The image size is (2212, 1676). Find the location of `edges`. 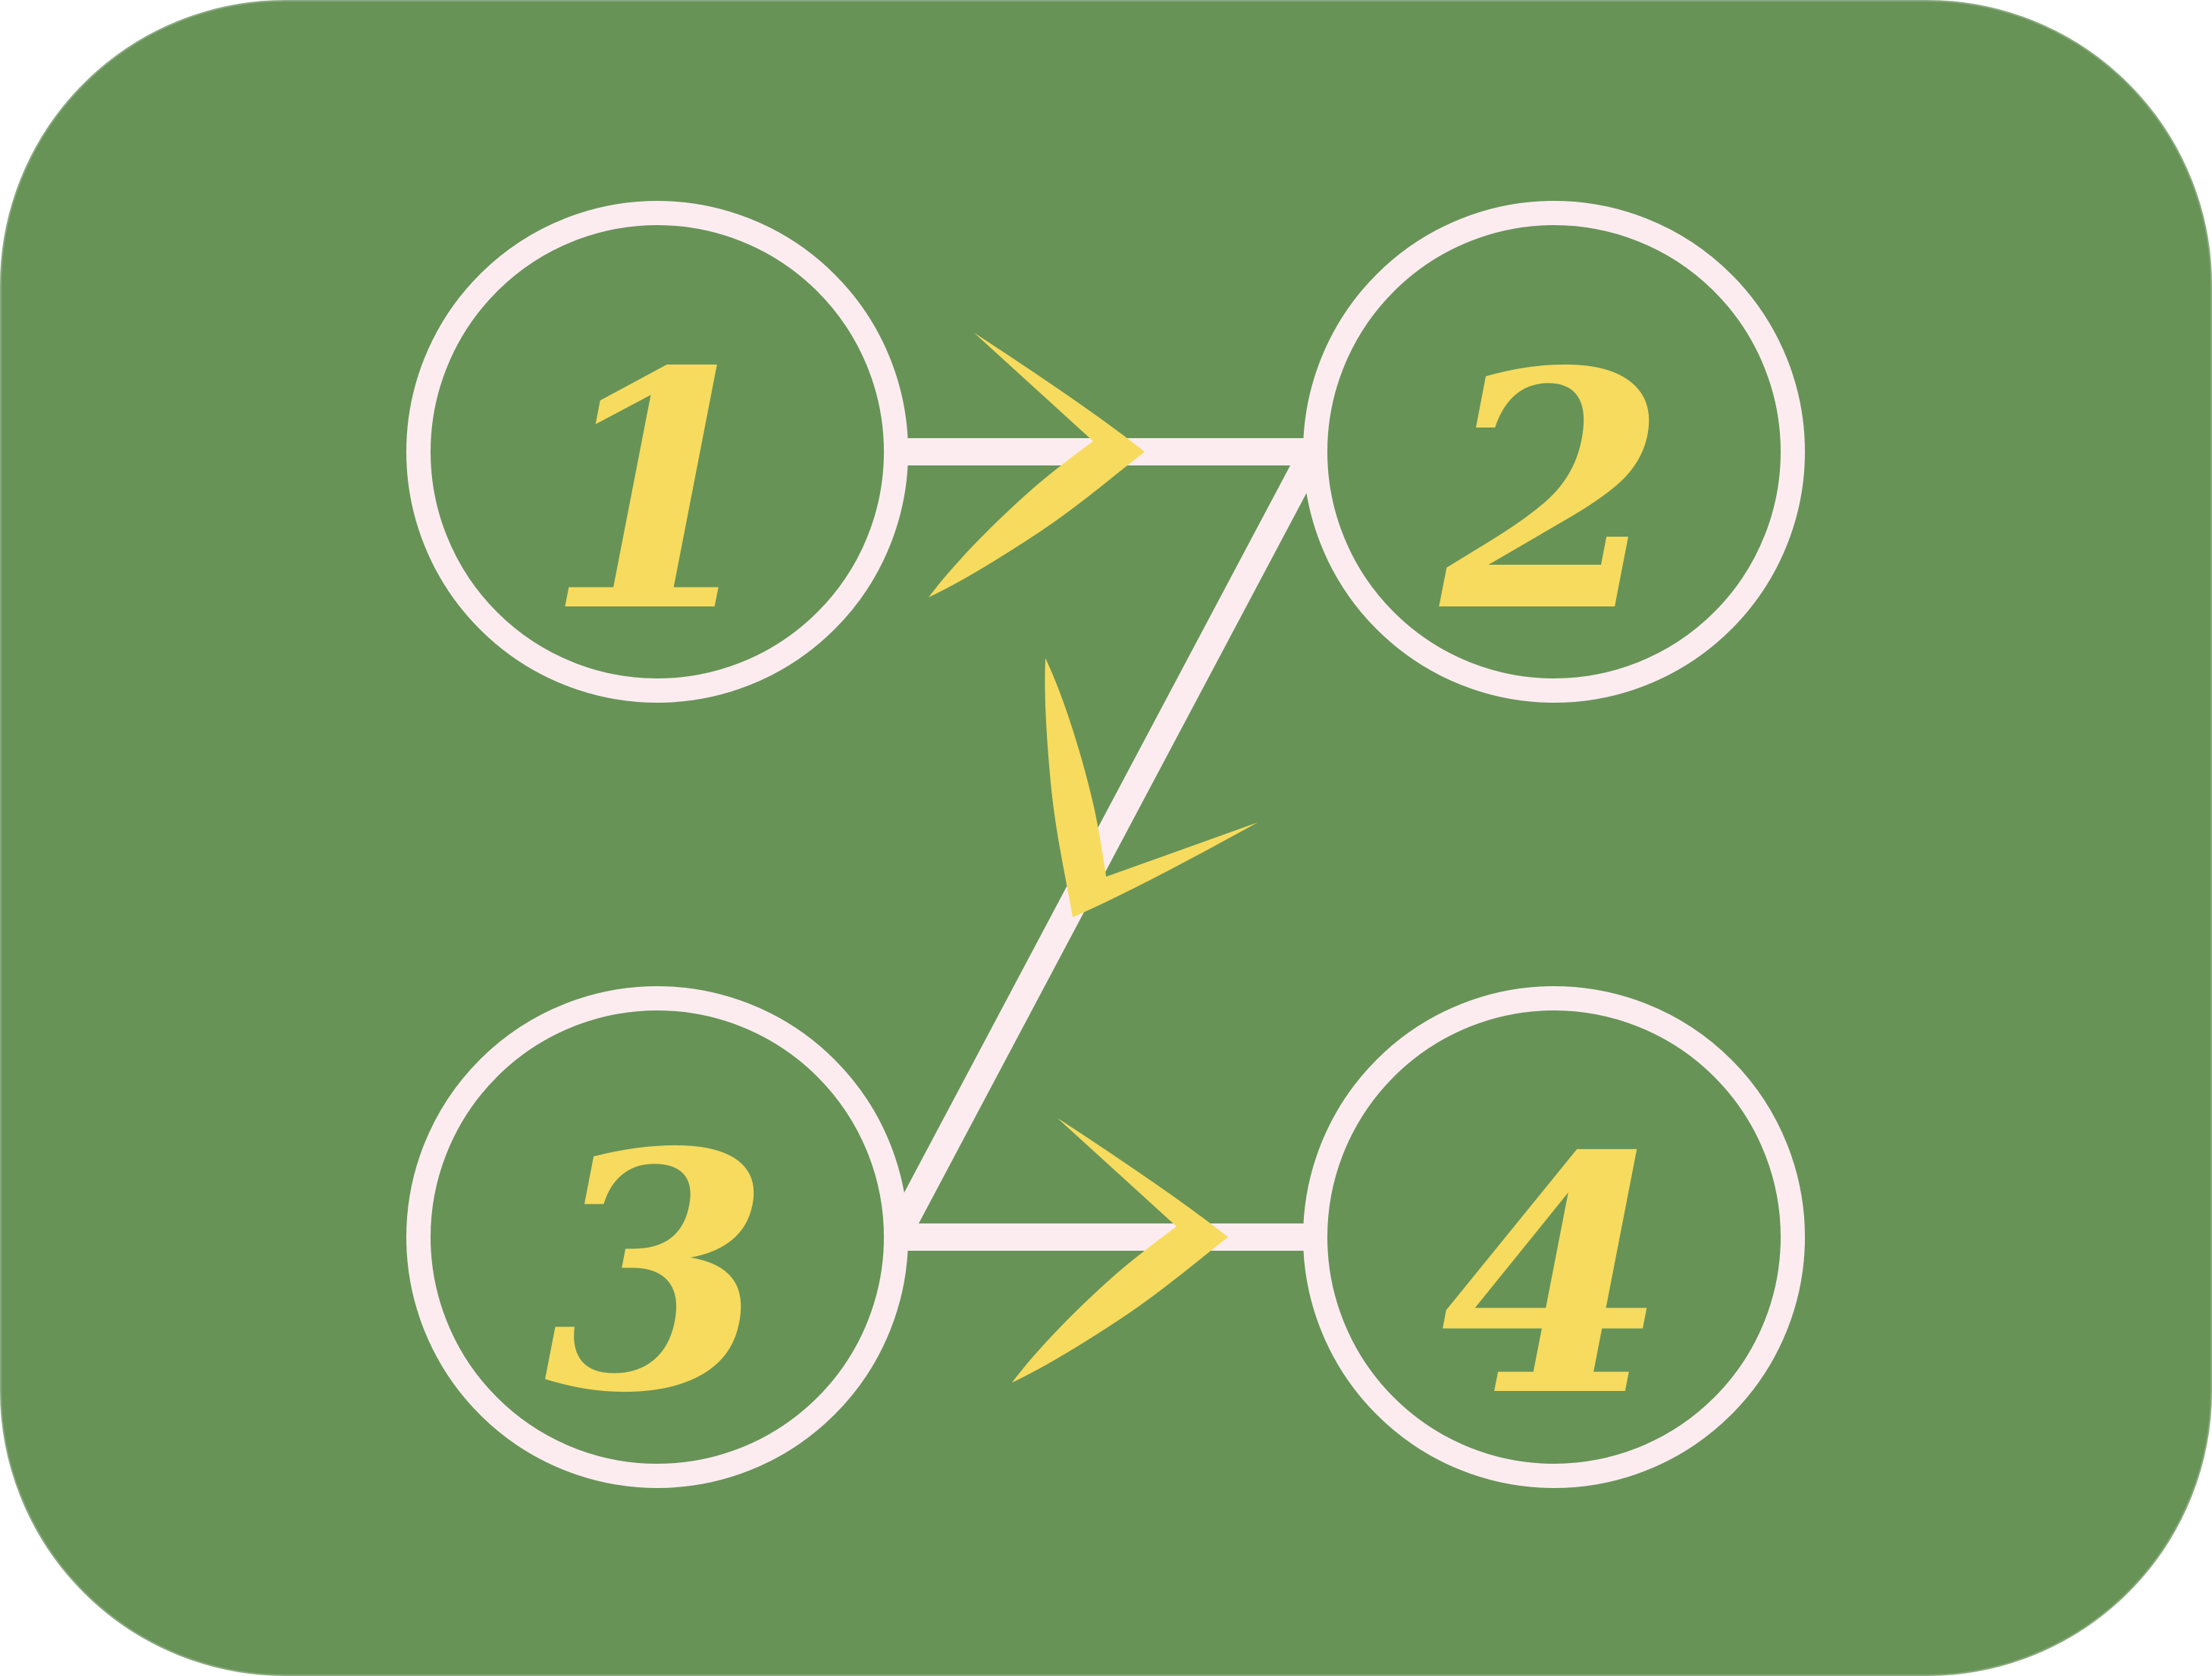

edges is located at coordinates (1104, 858).